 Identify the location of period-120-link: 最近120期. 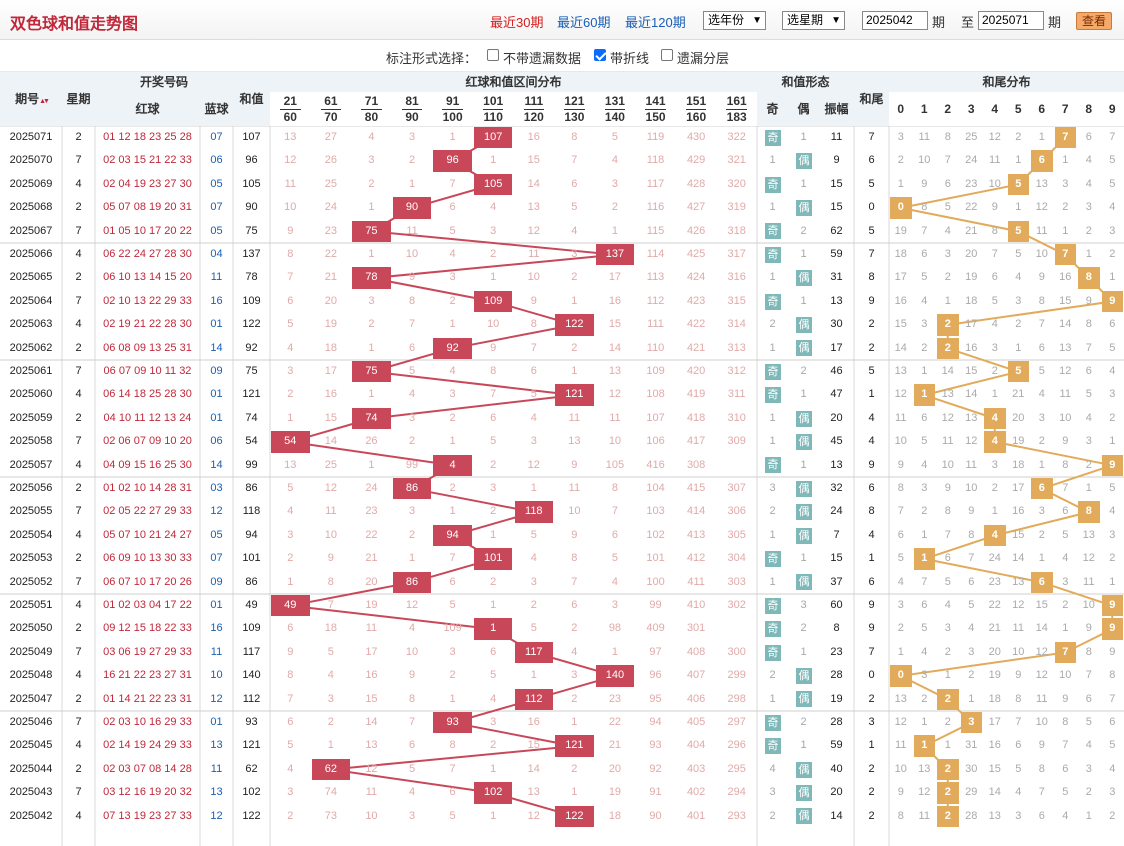
(655, 22).